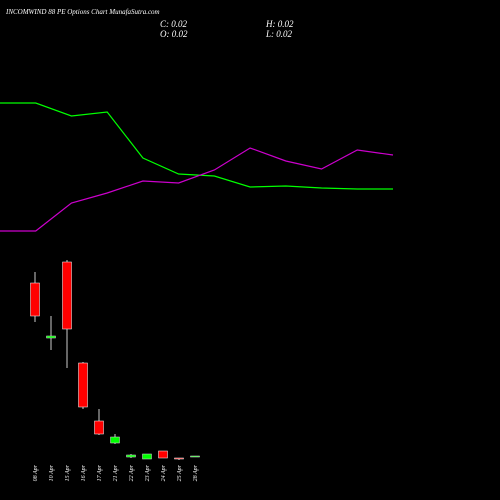 The height and width of the screenshot is (500, 500). I want to click on stat-low: L: 0.02, so click(279, 34).